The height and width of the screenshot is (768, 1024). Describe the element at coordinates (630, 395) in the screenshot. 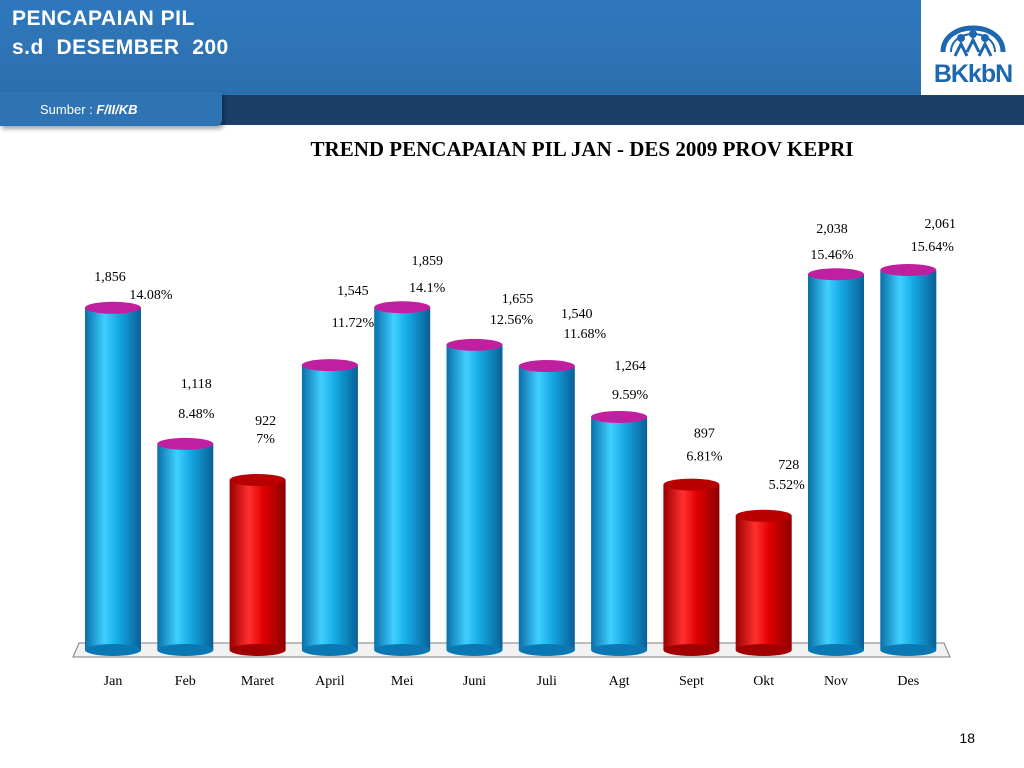

I see `percent-label: 9.59%` at that location.